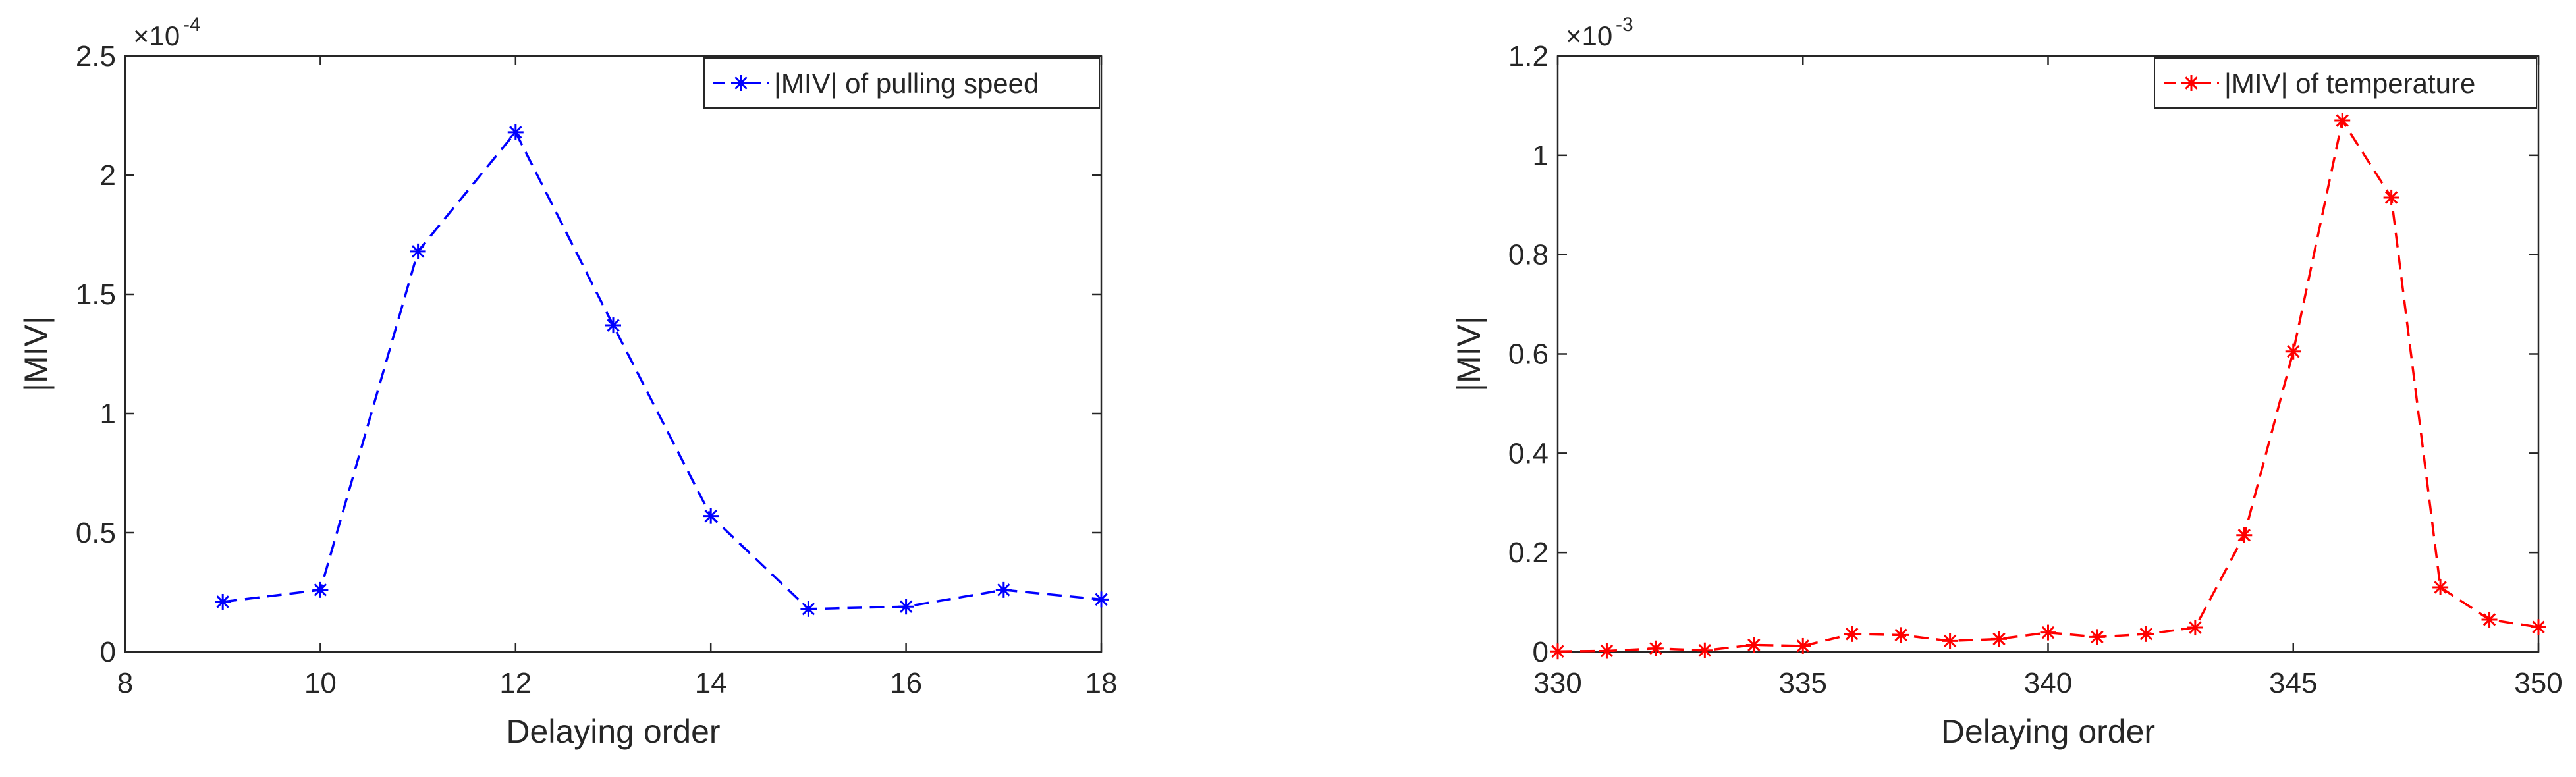 This screenshot has height=777, width=2576. I want to click on y-tick-label: 2, so click(108, 175).